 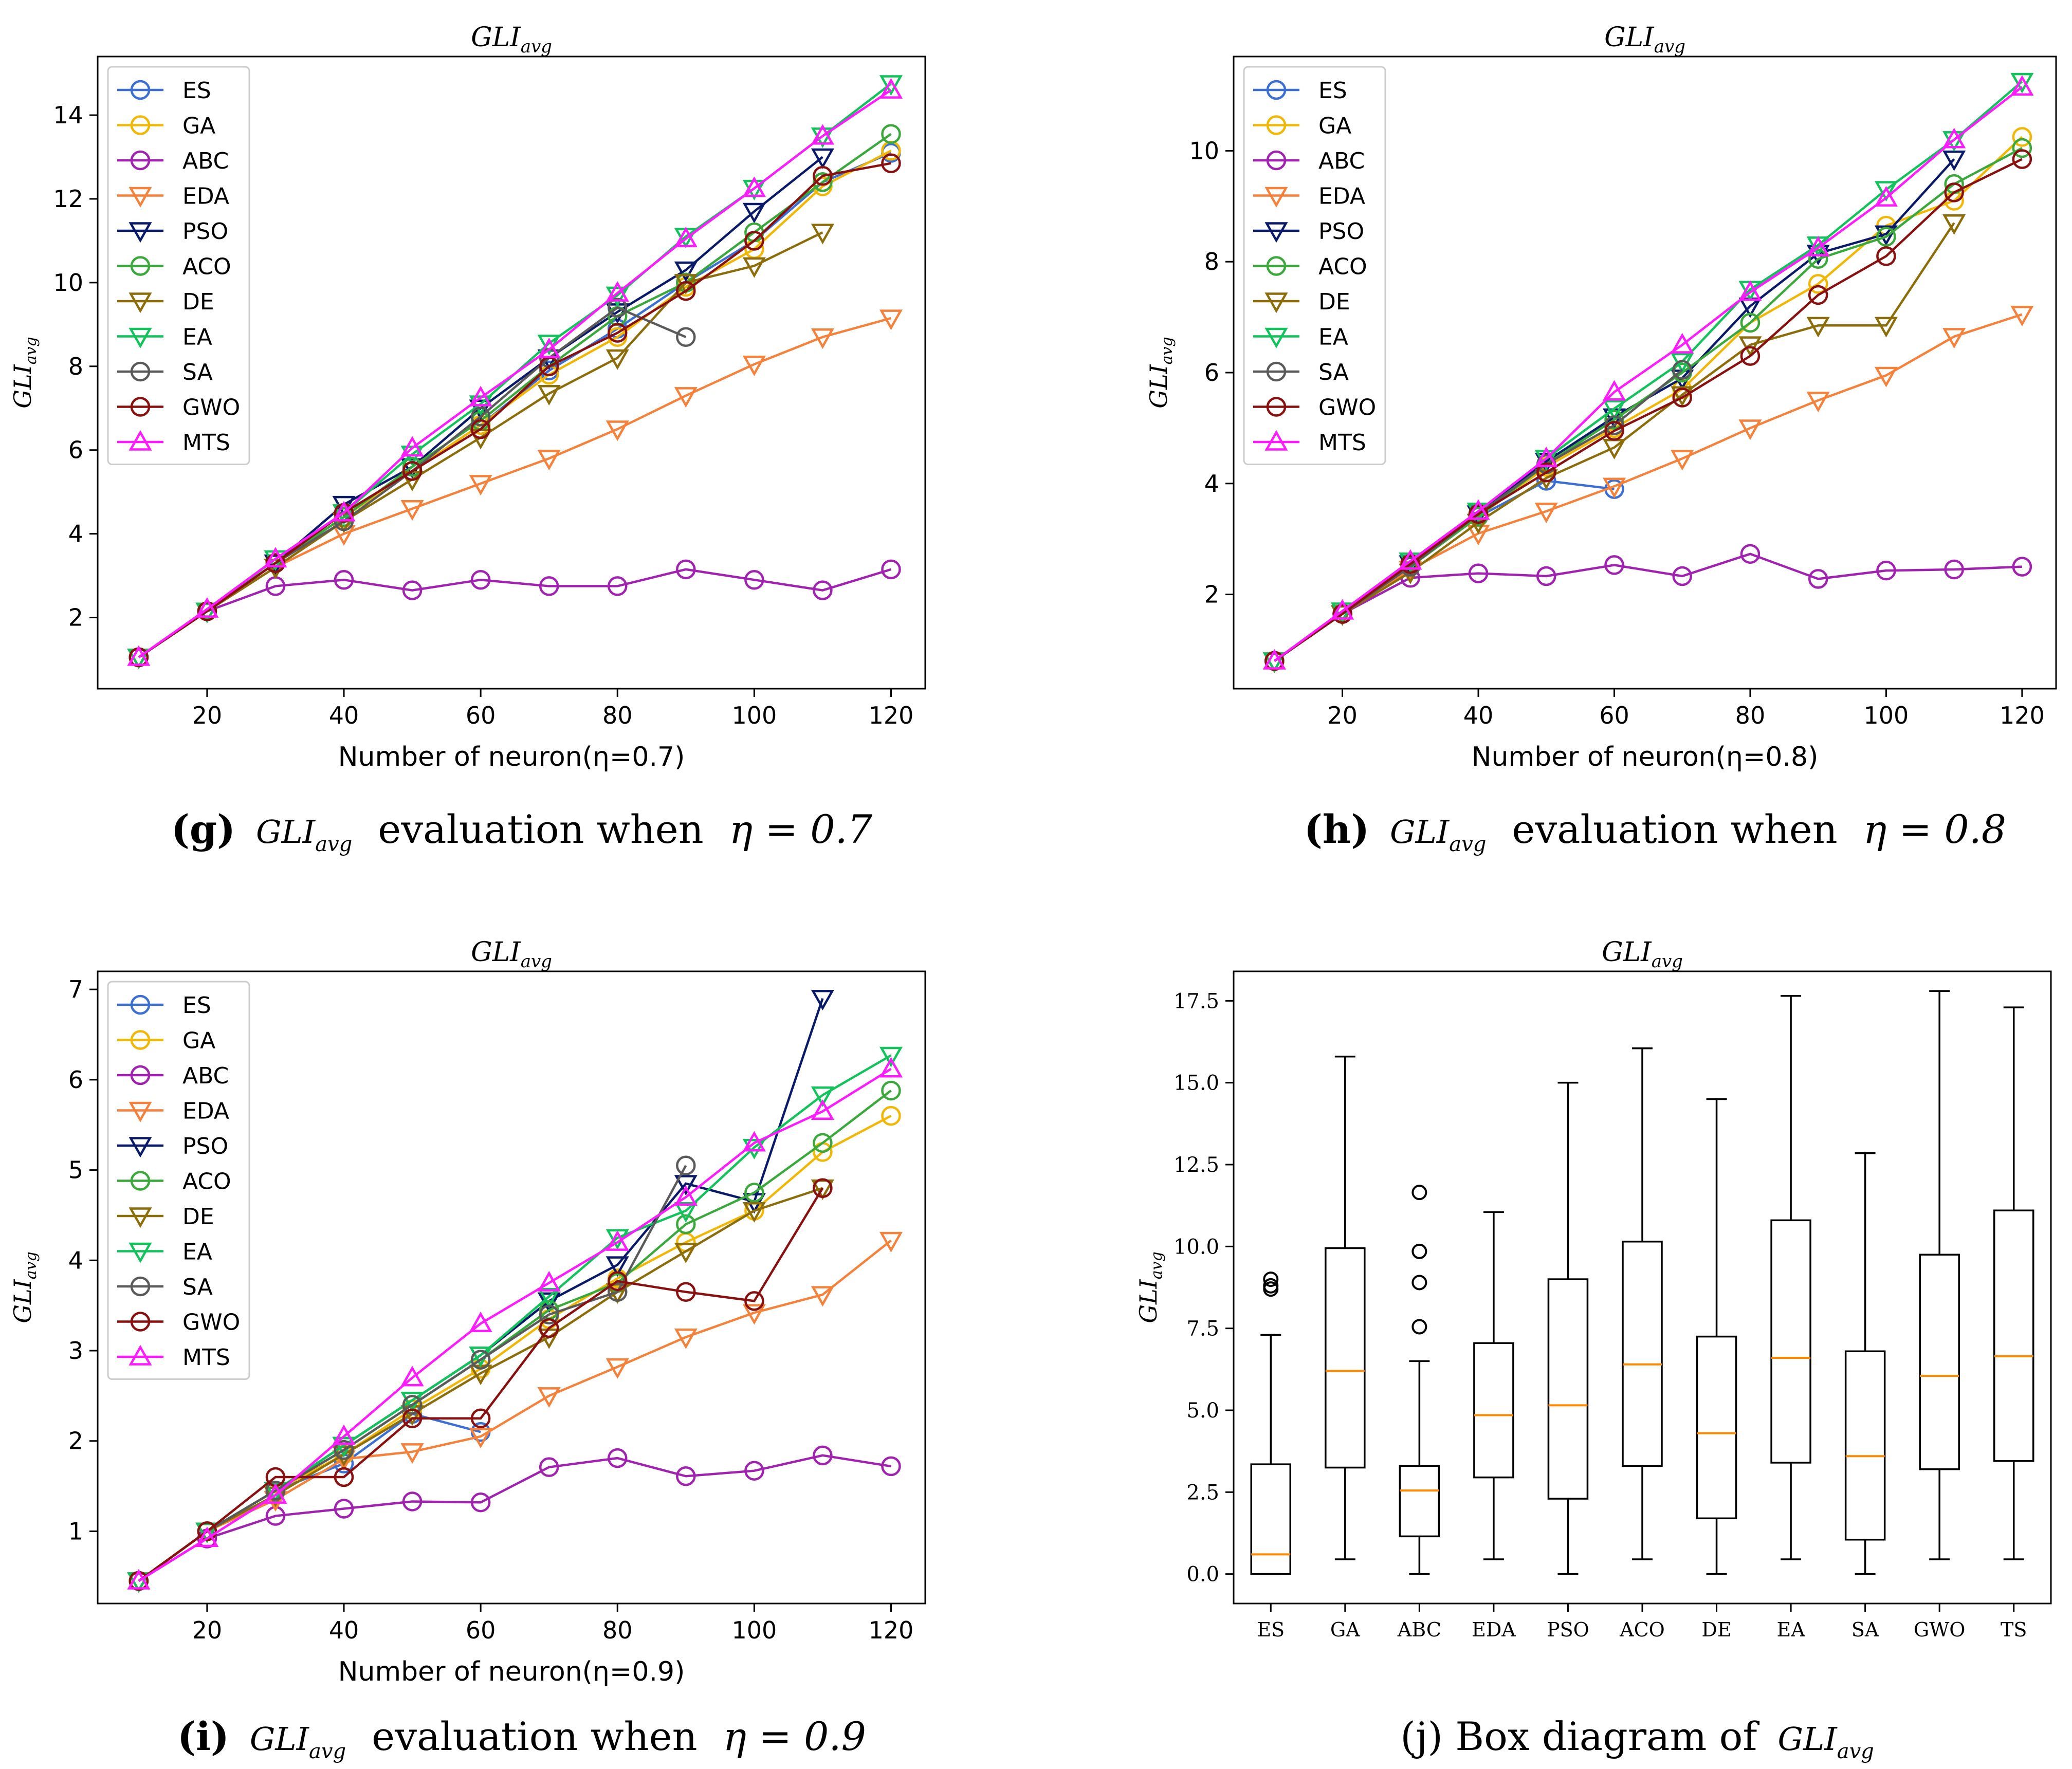 I want to click on y-tick-label: 17.5, so click(x=1196, y=1001).